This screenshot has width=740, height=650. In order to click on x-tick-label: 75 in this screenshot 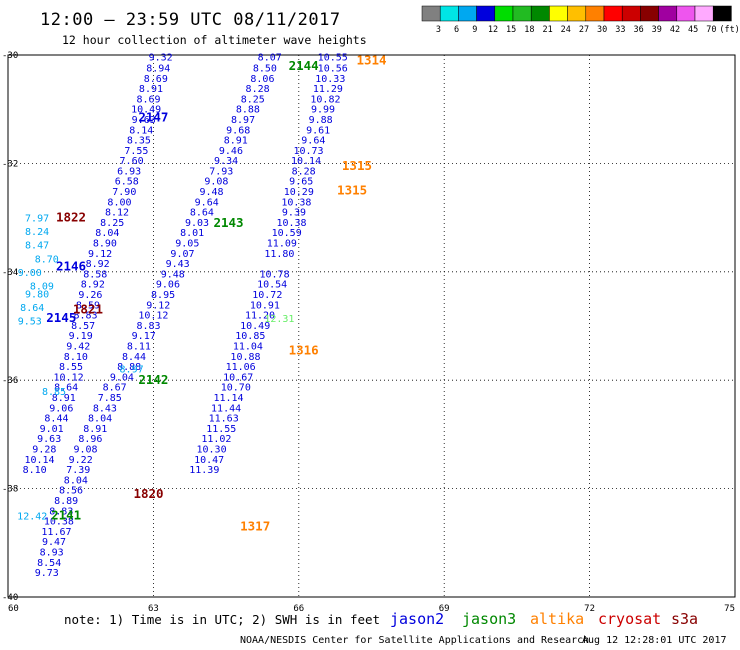, I will do `click(729, 609)`.